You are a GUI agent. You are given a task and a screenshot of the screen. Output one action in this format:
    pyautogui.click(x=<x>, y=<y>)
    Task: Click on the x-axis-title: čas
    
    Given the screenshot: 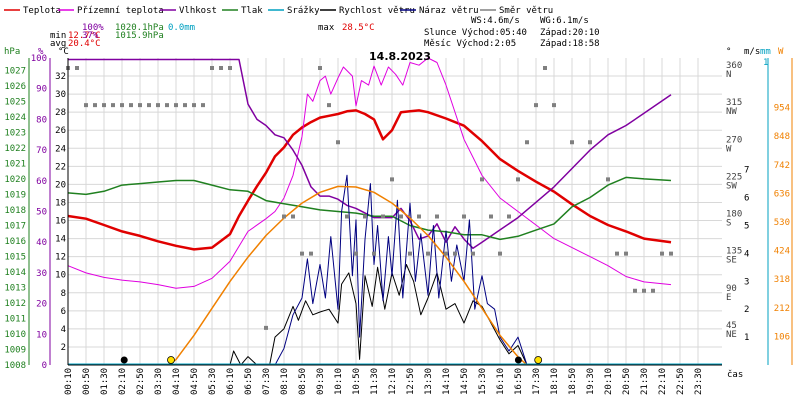 What is the action you would take?
    pyautogui.click(x=735, y=374)
    